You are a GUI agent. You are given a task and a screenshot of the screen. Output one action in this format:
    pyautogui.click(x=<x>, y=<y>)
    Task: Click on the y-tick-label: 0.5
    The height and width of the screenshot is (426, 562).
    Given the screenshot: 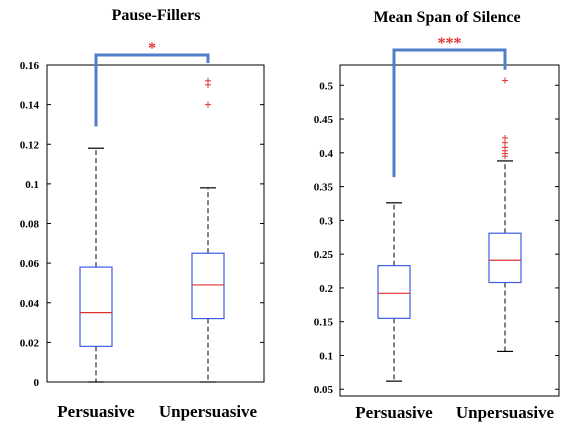 What is the action you would take?
    pyautogui.click(x=326, y=86)
    